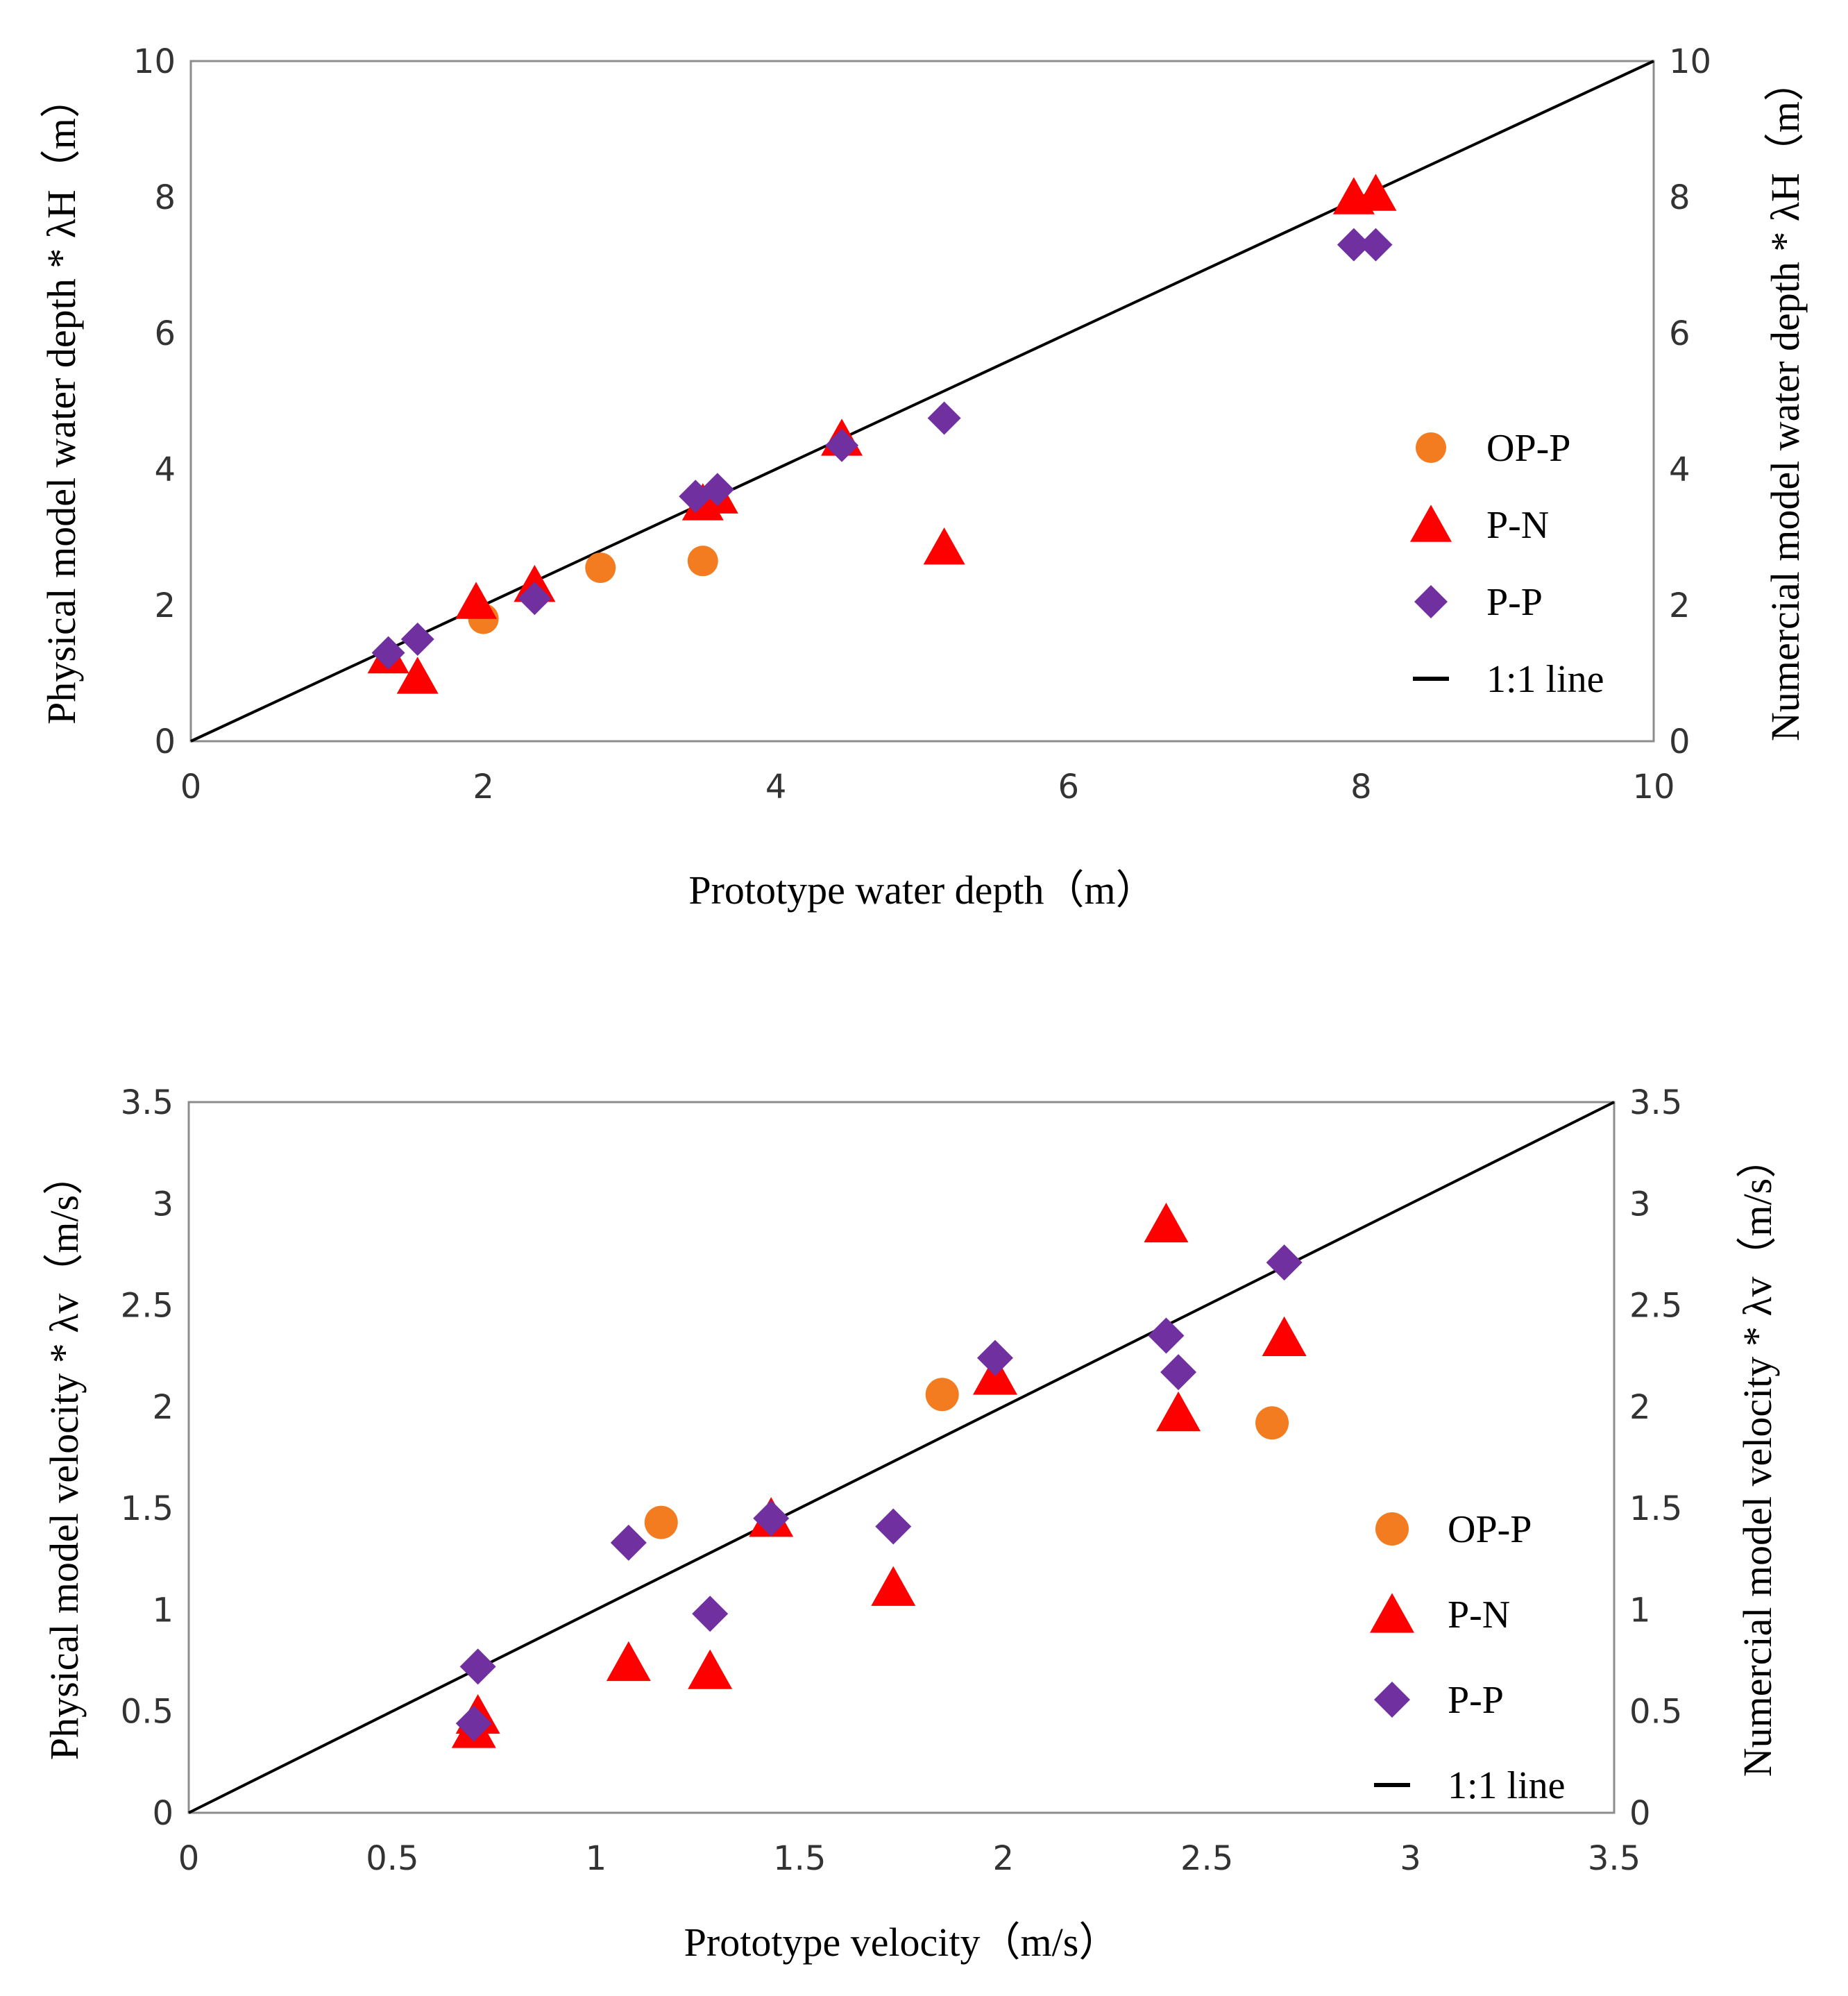 This screenshot has height=1996, width=1848. What do you see at coordinates (1679, 333) in the screenshot?
I see `y-tick-label-right: 6` at bounding box center [1679, 333].